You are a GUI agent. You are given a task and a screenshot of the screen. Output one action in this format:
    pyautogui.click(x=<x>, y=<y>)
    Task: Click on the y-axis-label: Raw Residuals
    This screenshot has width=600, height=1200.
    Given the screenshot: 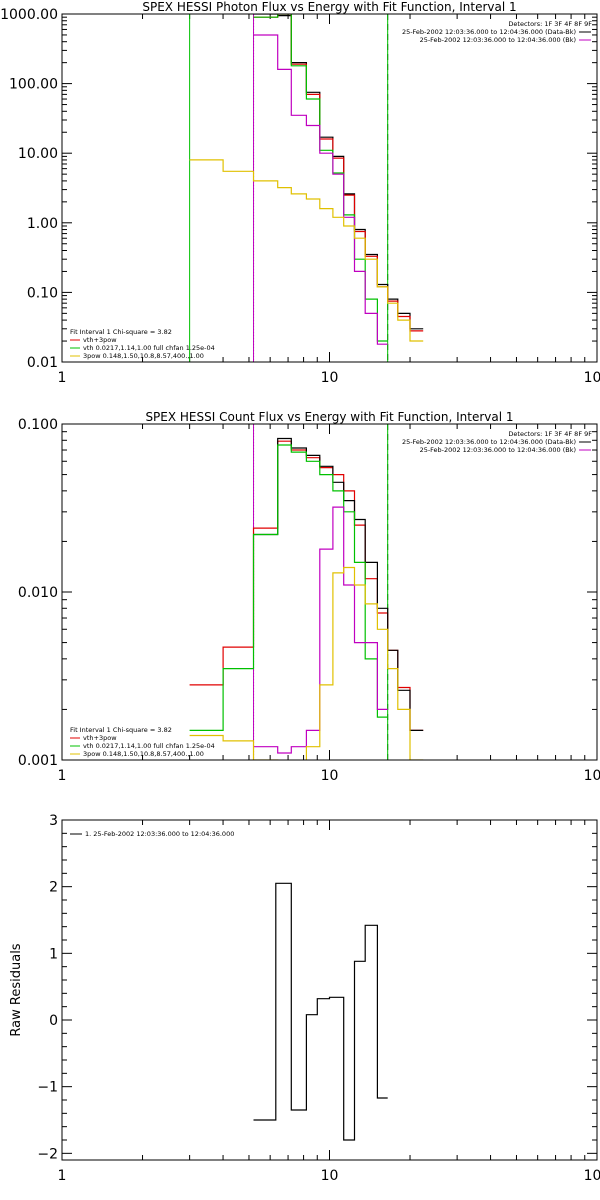 What is the action you would take?
    pyautogui.click(x=16, y=989)
    